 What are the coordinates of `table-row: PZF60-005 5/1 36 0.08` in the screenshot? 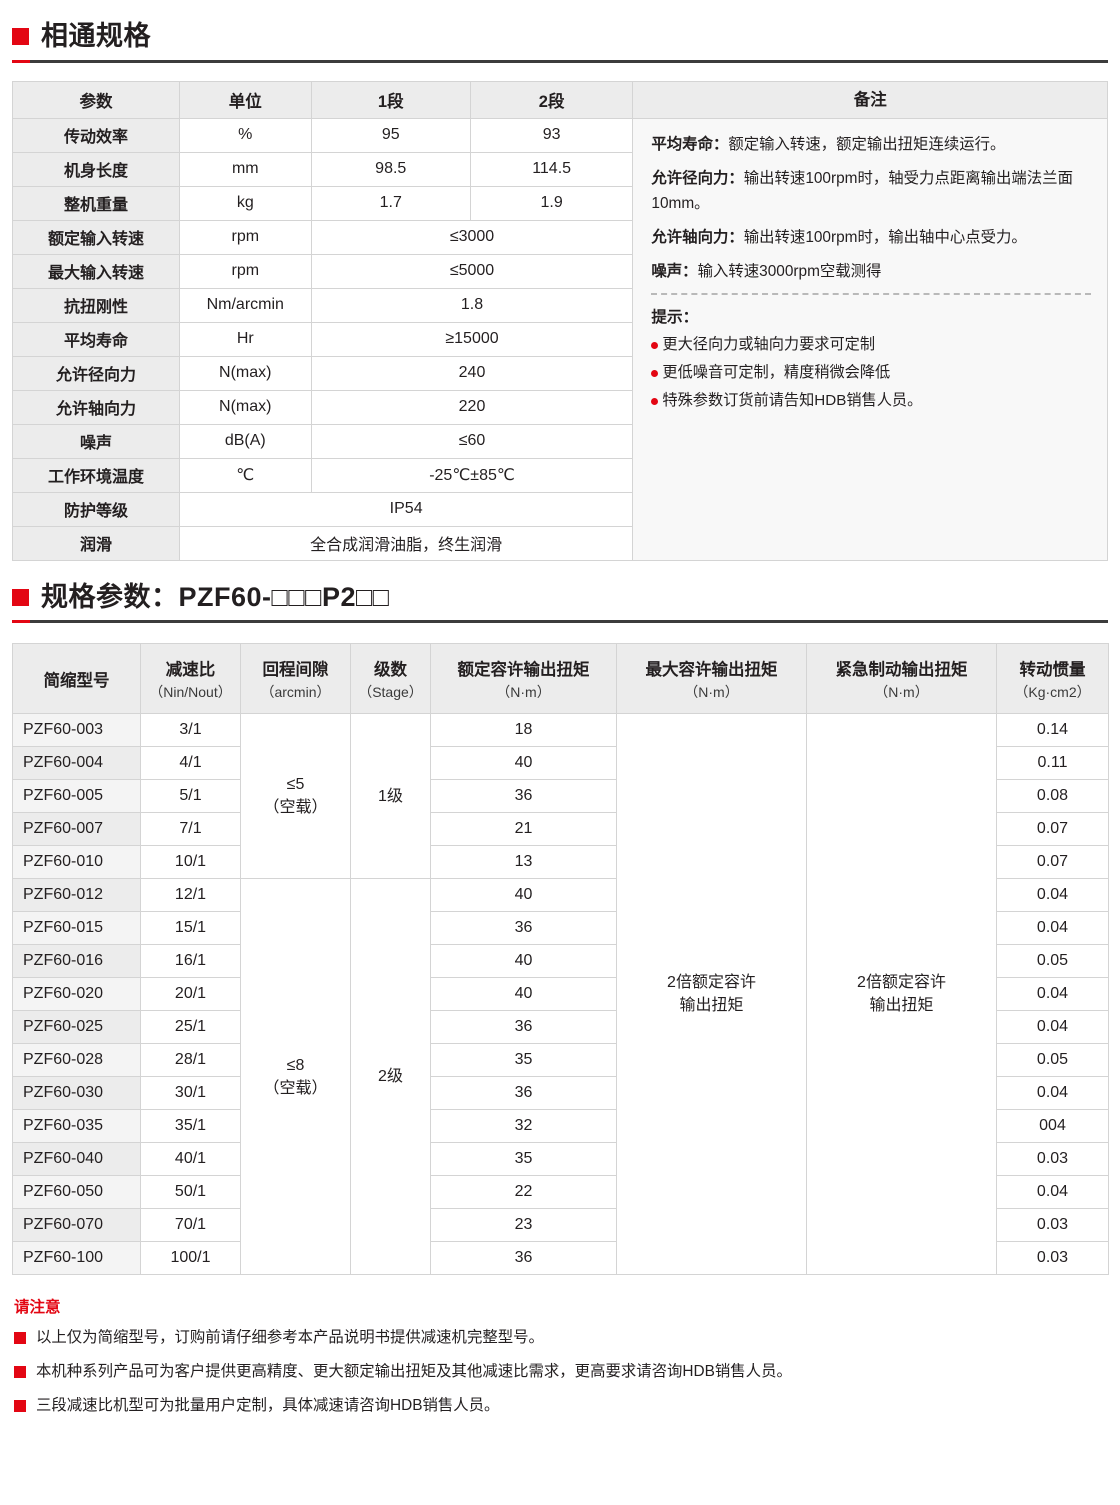 It's located at (560, 796).